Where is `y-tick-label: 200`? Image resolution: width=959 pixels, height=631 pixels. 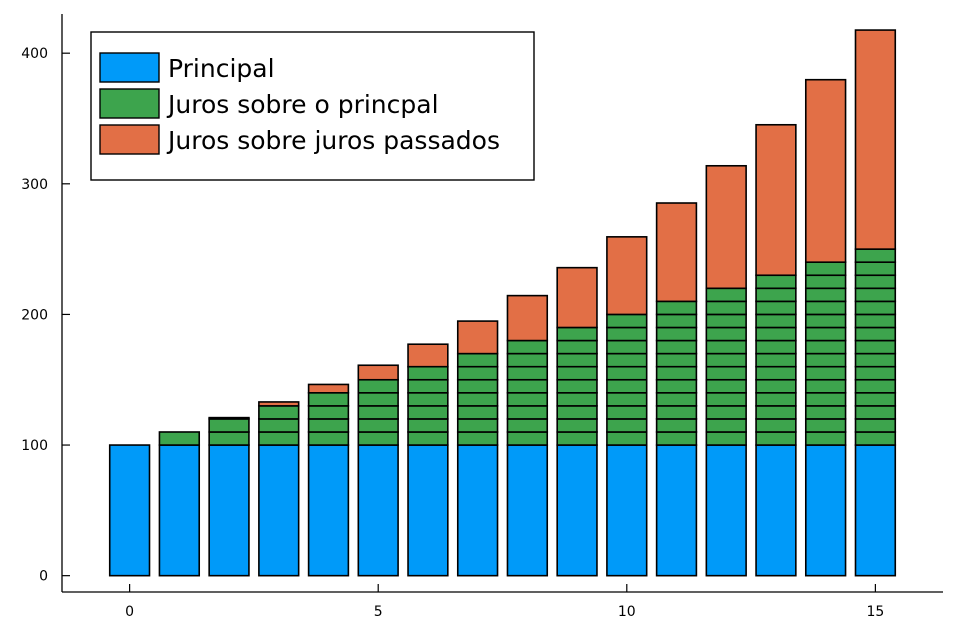 y-tick-label: 200 is located at coordinates (34, 315).